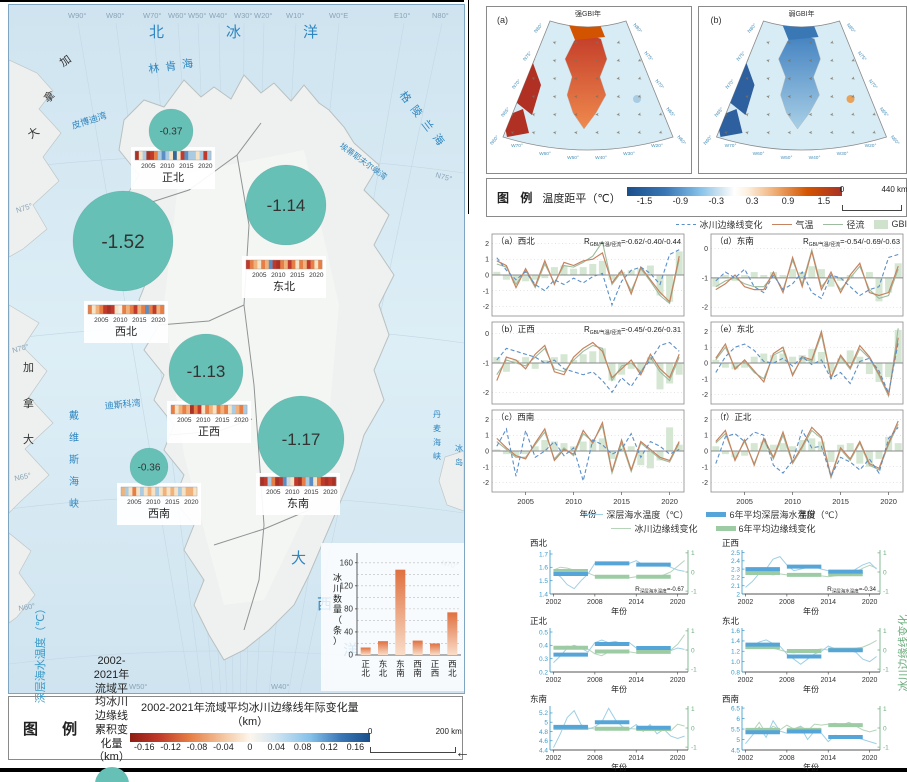 Image resolution: width=907 pixels, height=782 pixels. Describe the element at coordinates (543, 646) in the screenshot. I see `svg-text: 0.4` at that location.